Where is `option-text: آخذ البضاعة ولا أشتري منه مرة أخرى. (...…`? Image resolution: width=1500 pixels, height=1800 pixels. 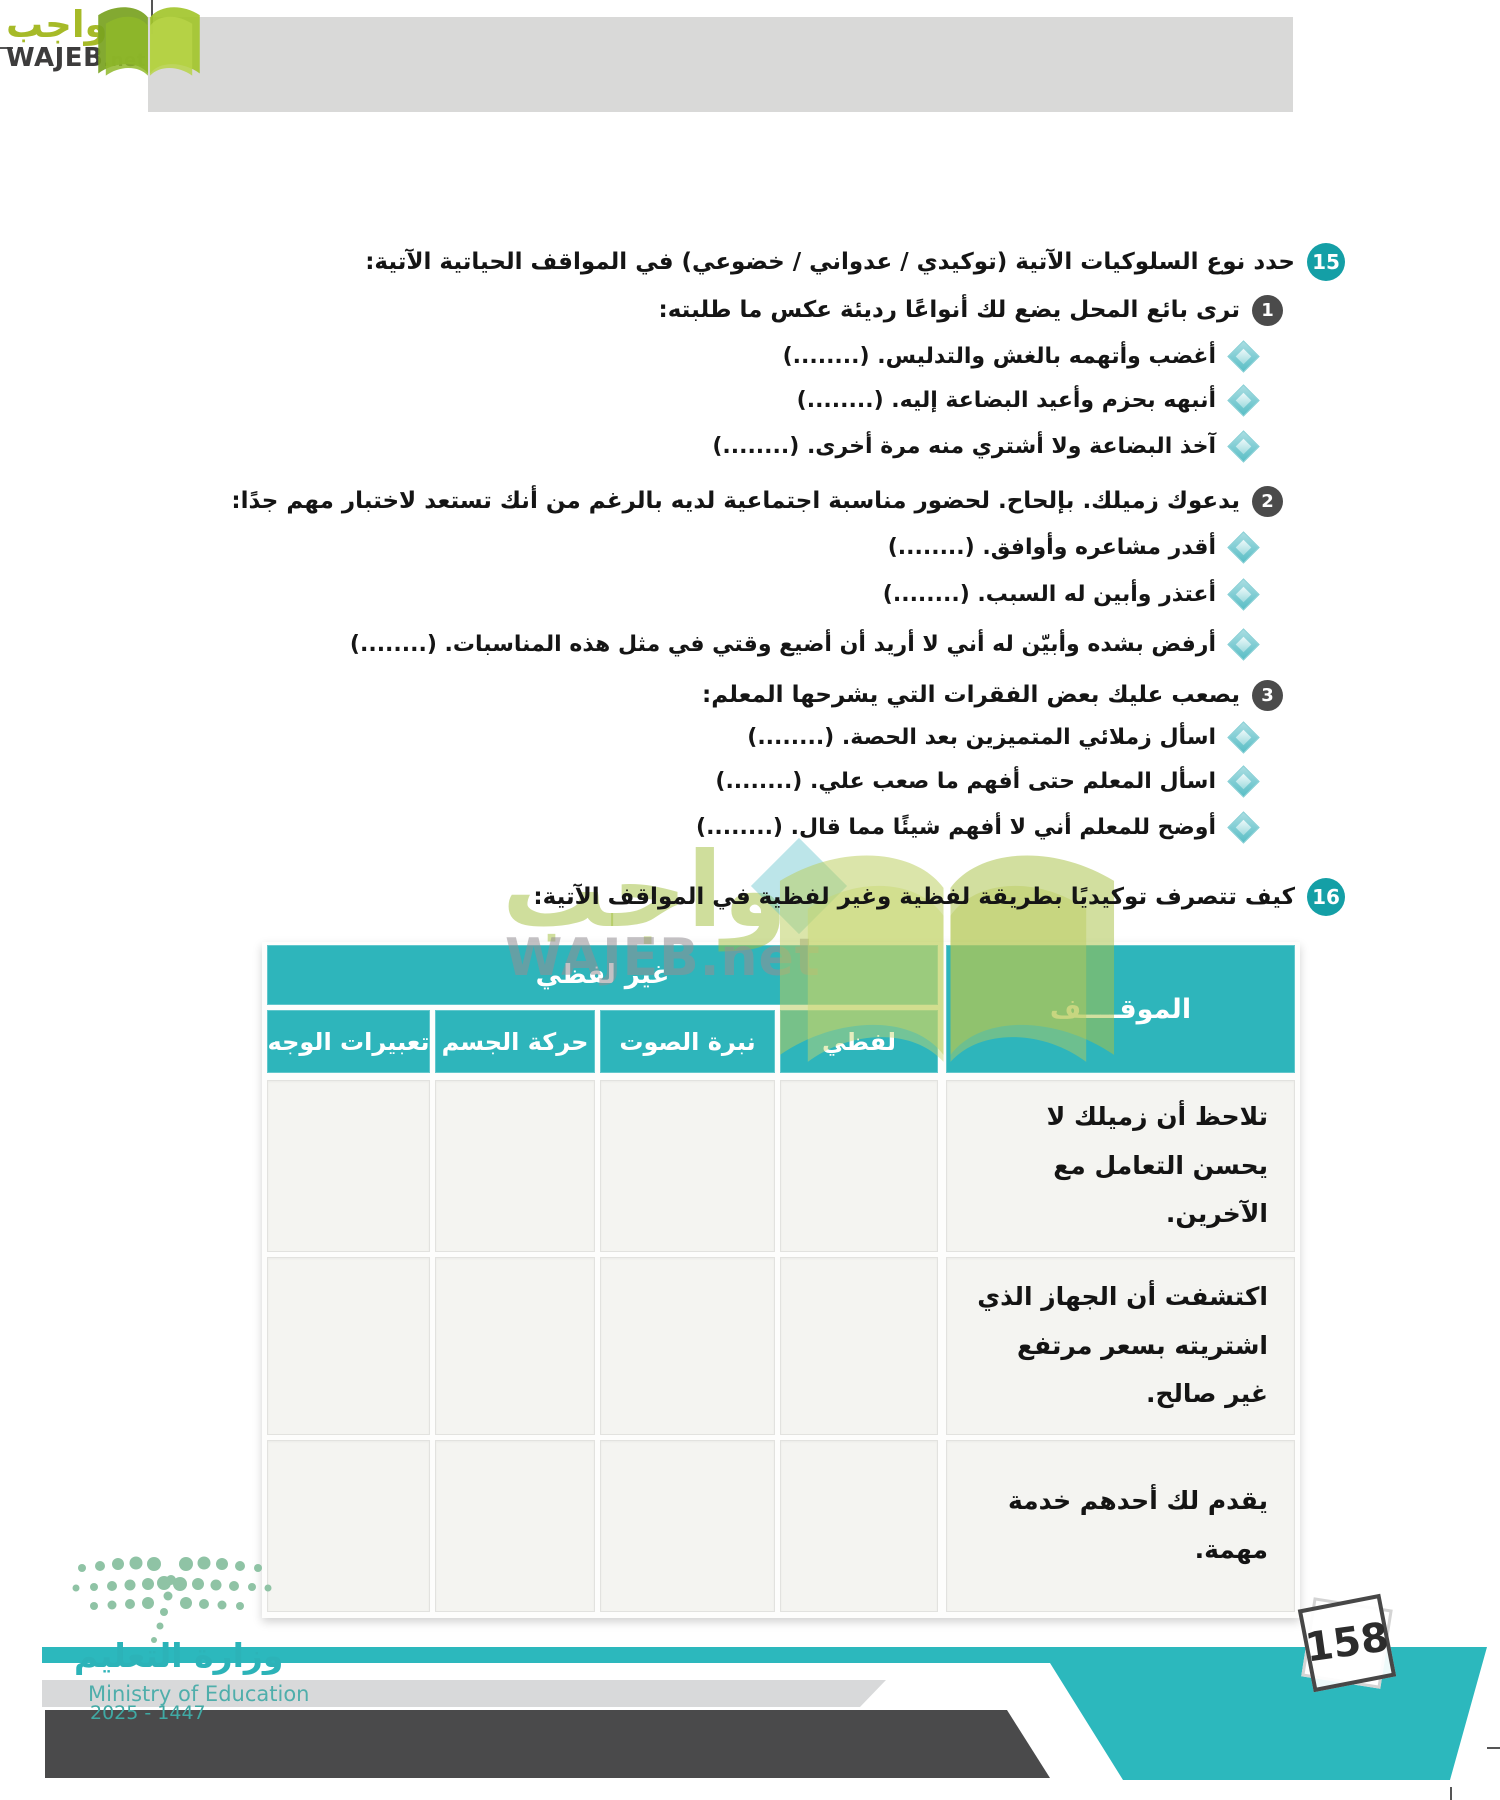
option-text: آخذ البضاعة ولا أشتري منه مرة أخرى. (...… is located at coordinates (964, 446).